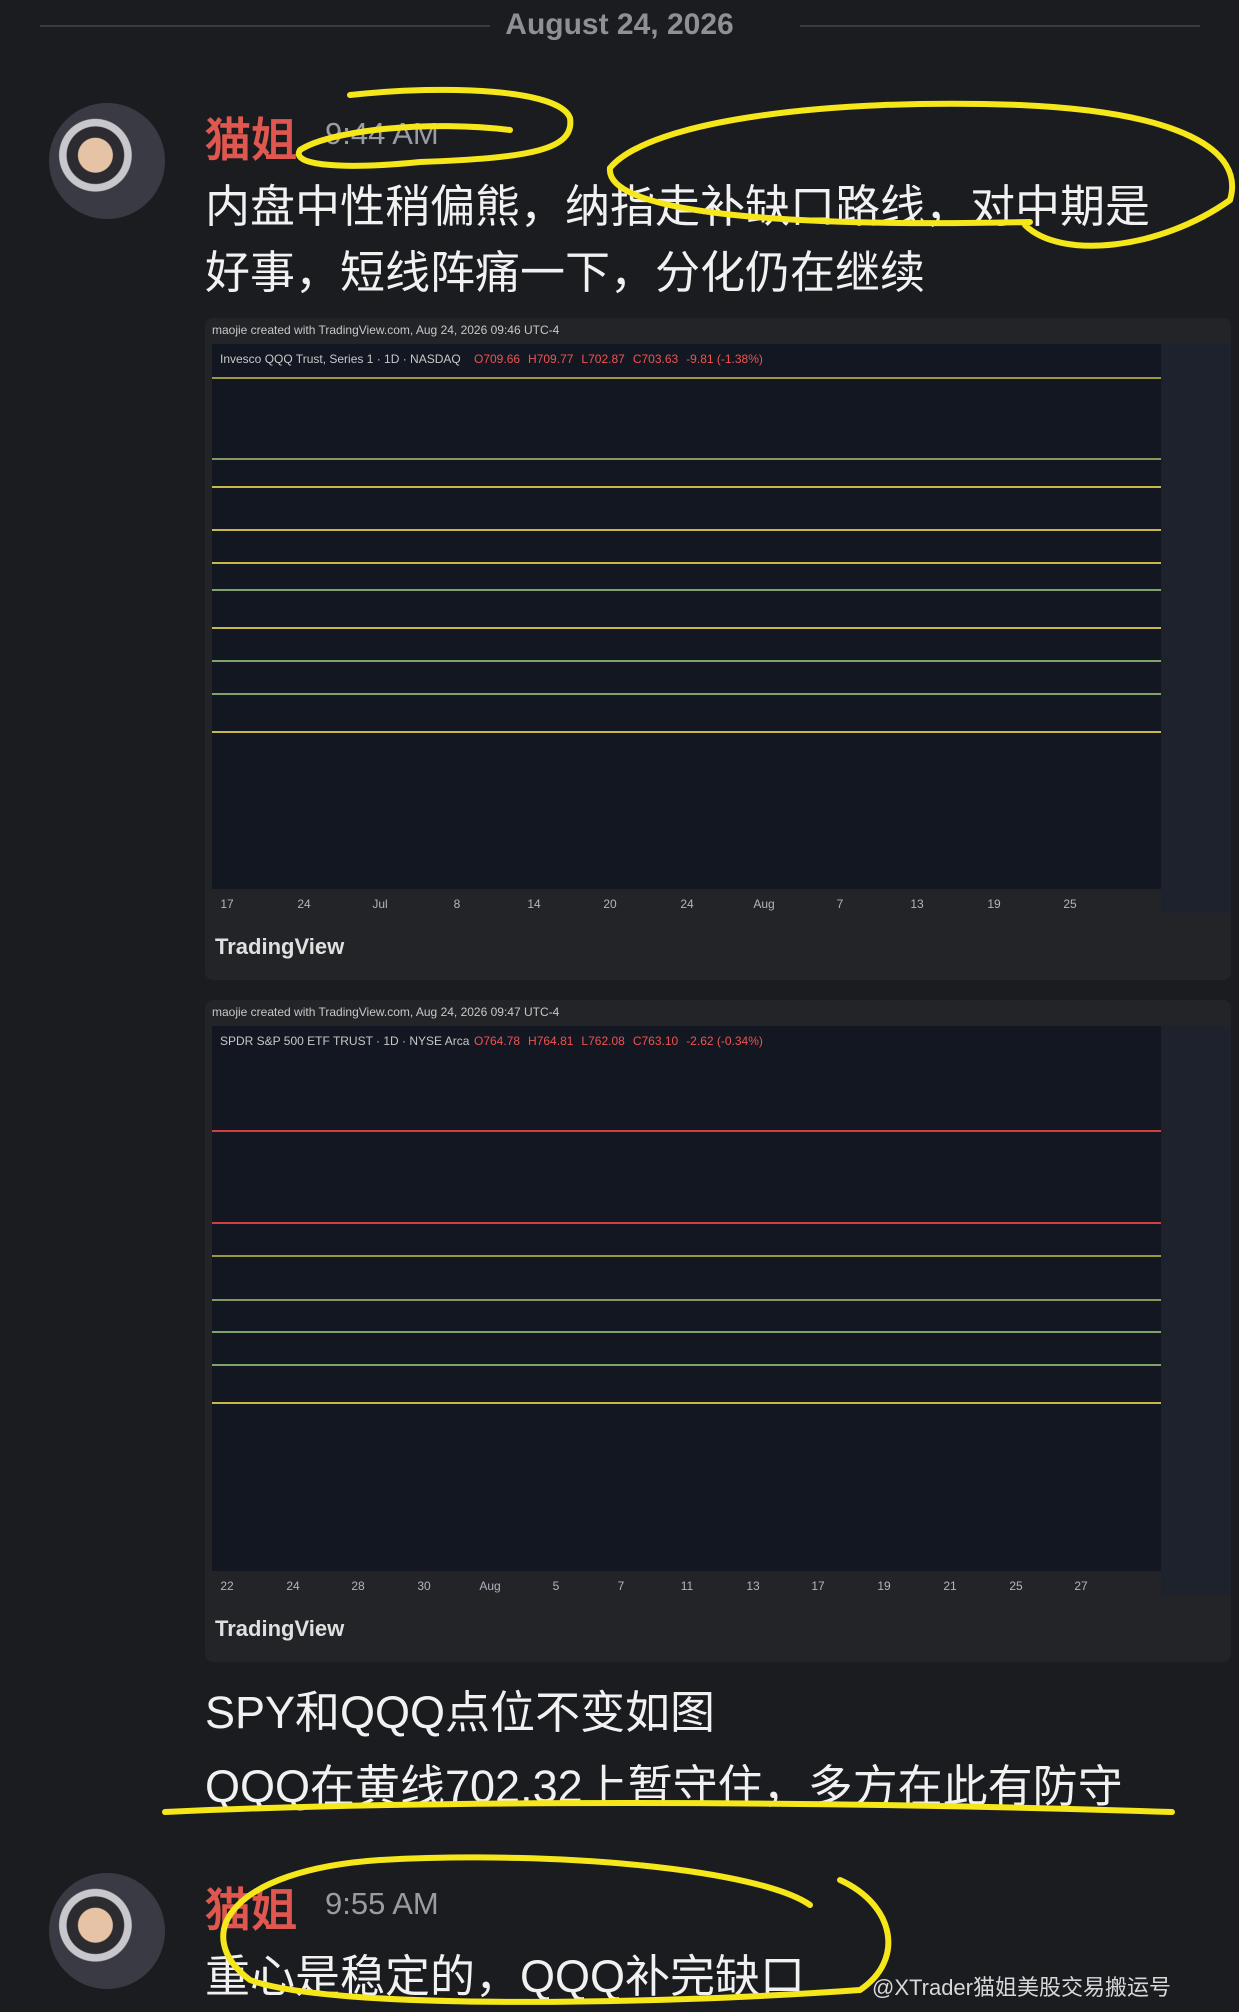 The image size is (1239, 2012). I want to click on date-divider: August 24, 2026, so click(619, 24).